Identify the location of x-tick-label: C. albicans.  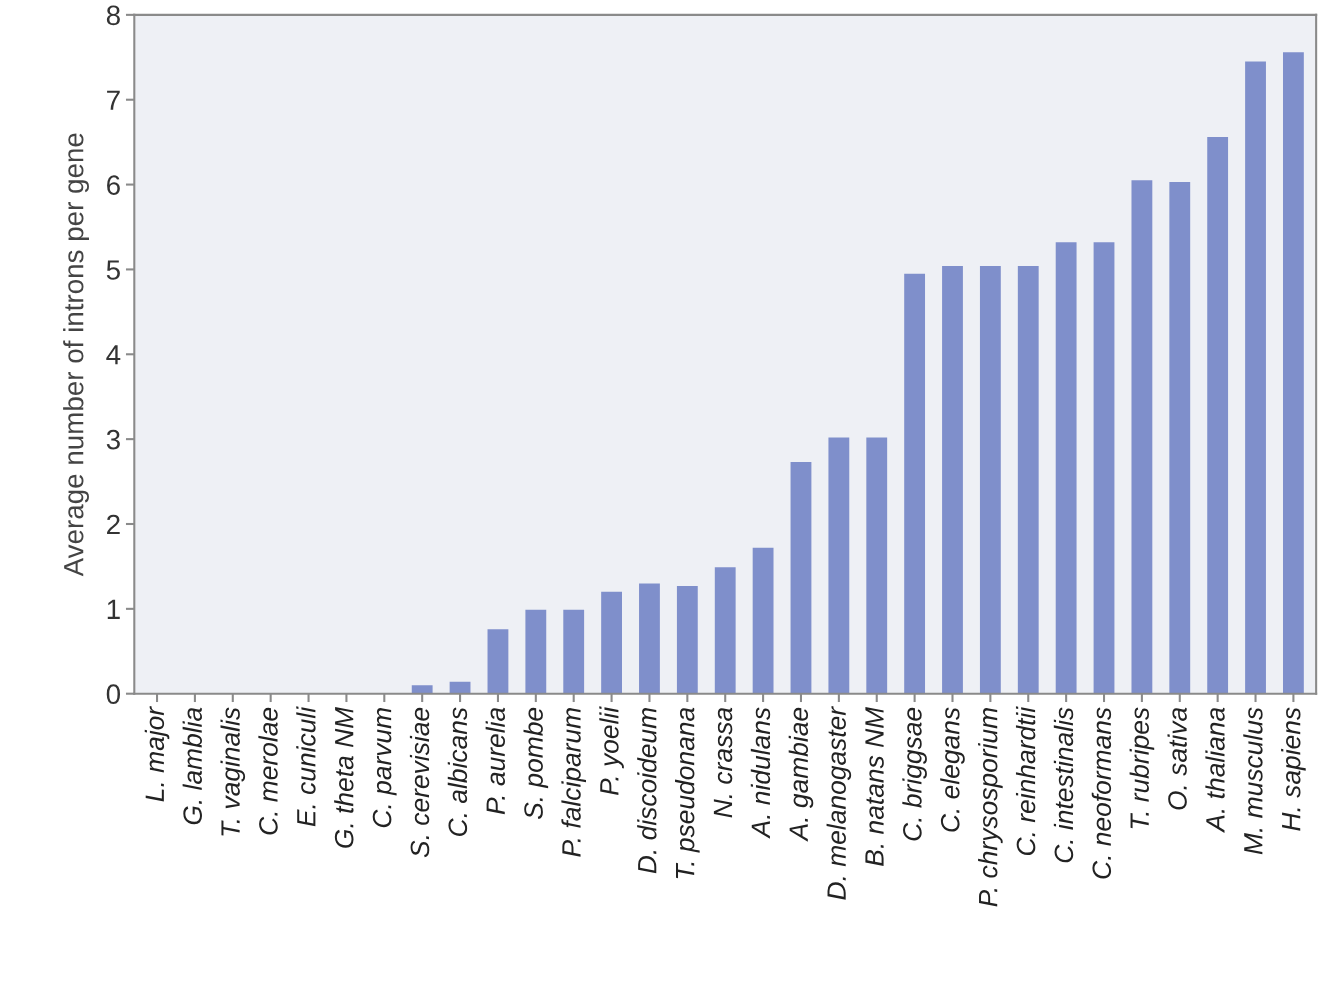
(457, 771).